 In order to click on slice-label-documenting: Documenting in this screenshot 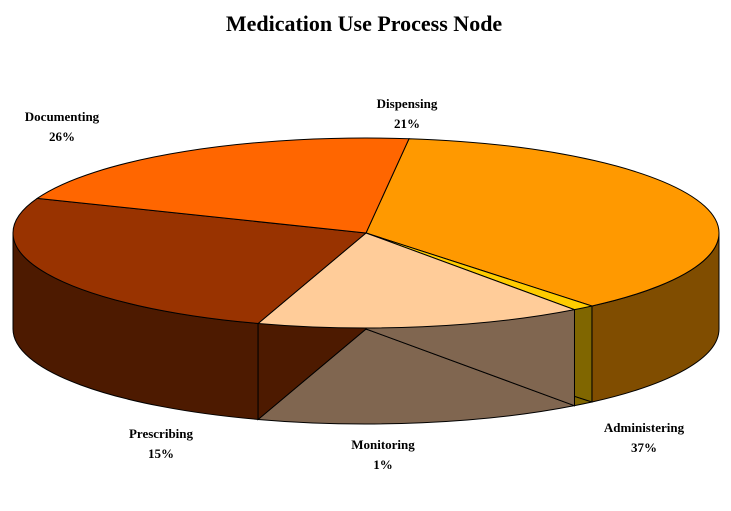, I will do `click(62, 116)`.